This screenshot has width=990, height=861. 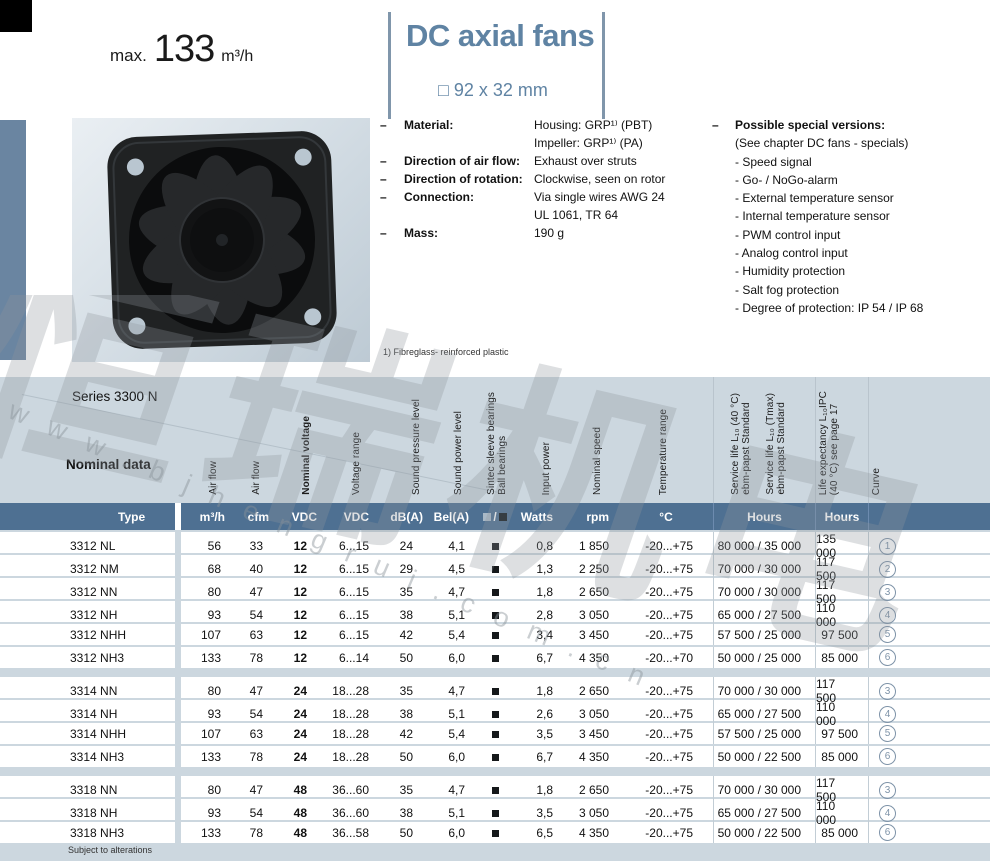 I want to click on special-version-item: - Salt fog protection, so click(x=787, y=289).